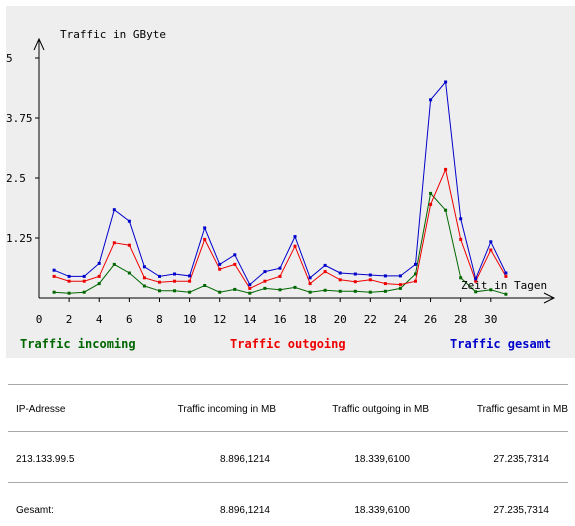 The image size is (575, 526). Describe the element at coordinates (501, 344) in the screenshot. I see `legend-traffic-gesamt: Traffic gesamt` at that location.